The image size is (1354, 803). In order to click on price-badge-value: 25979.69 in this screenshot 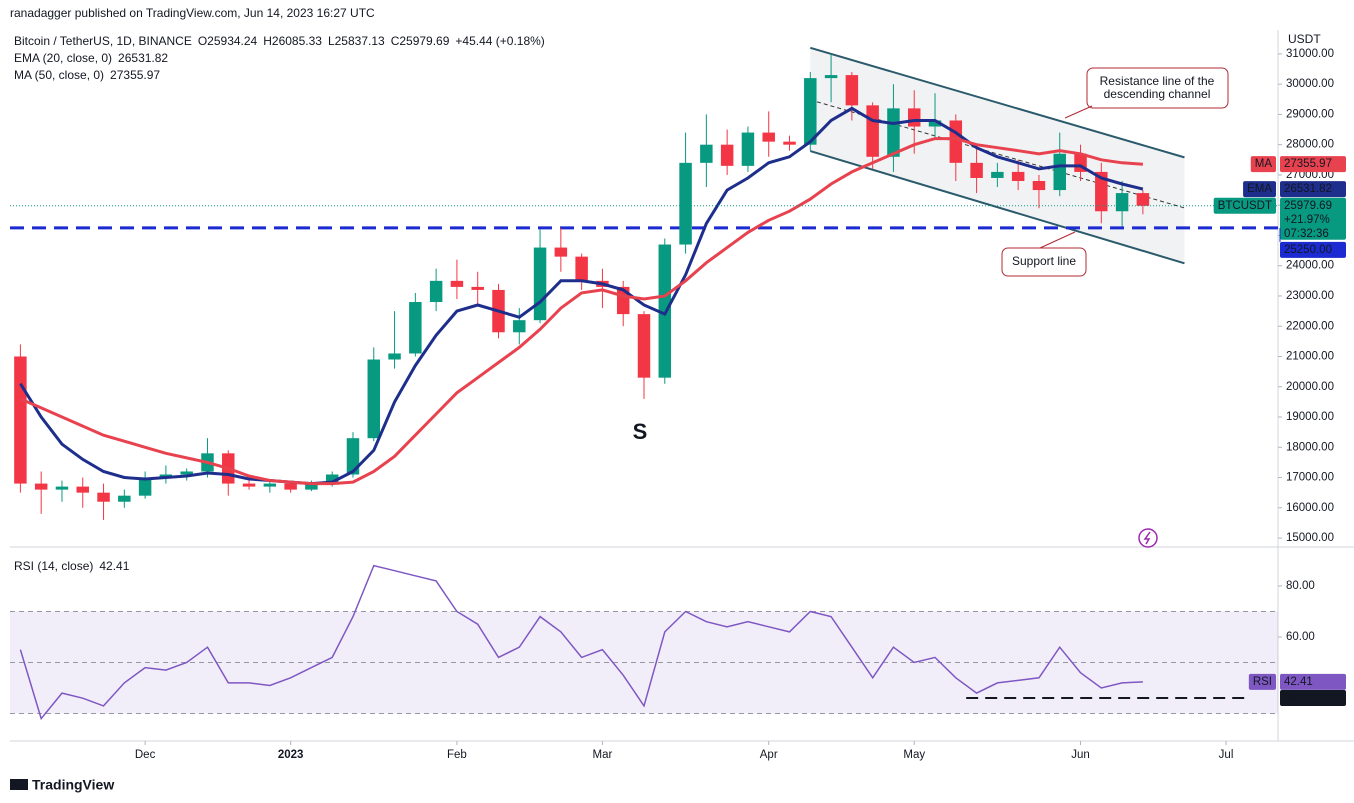, I will do `click(1308, 206)`.